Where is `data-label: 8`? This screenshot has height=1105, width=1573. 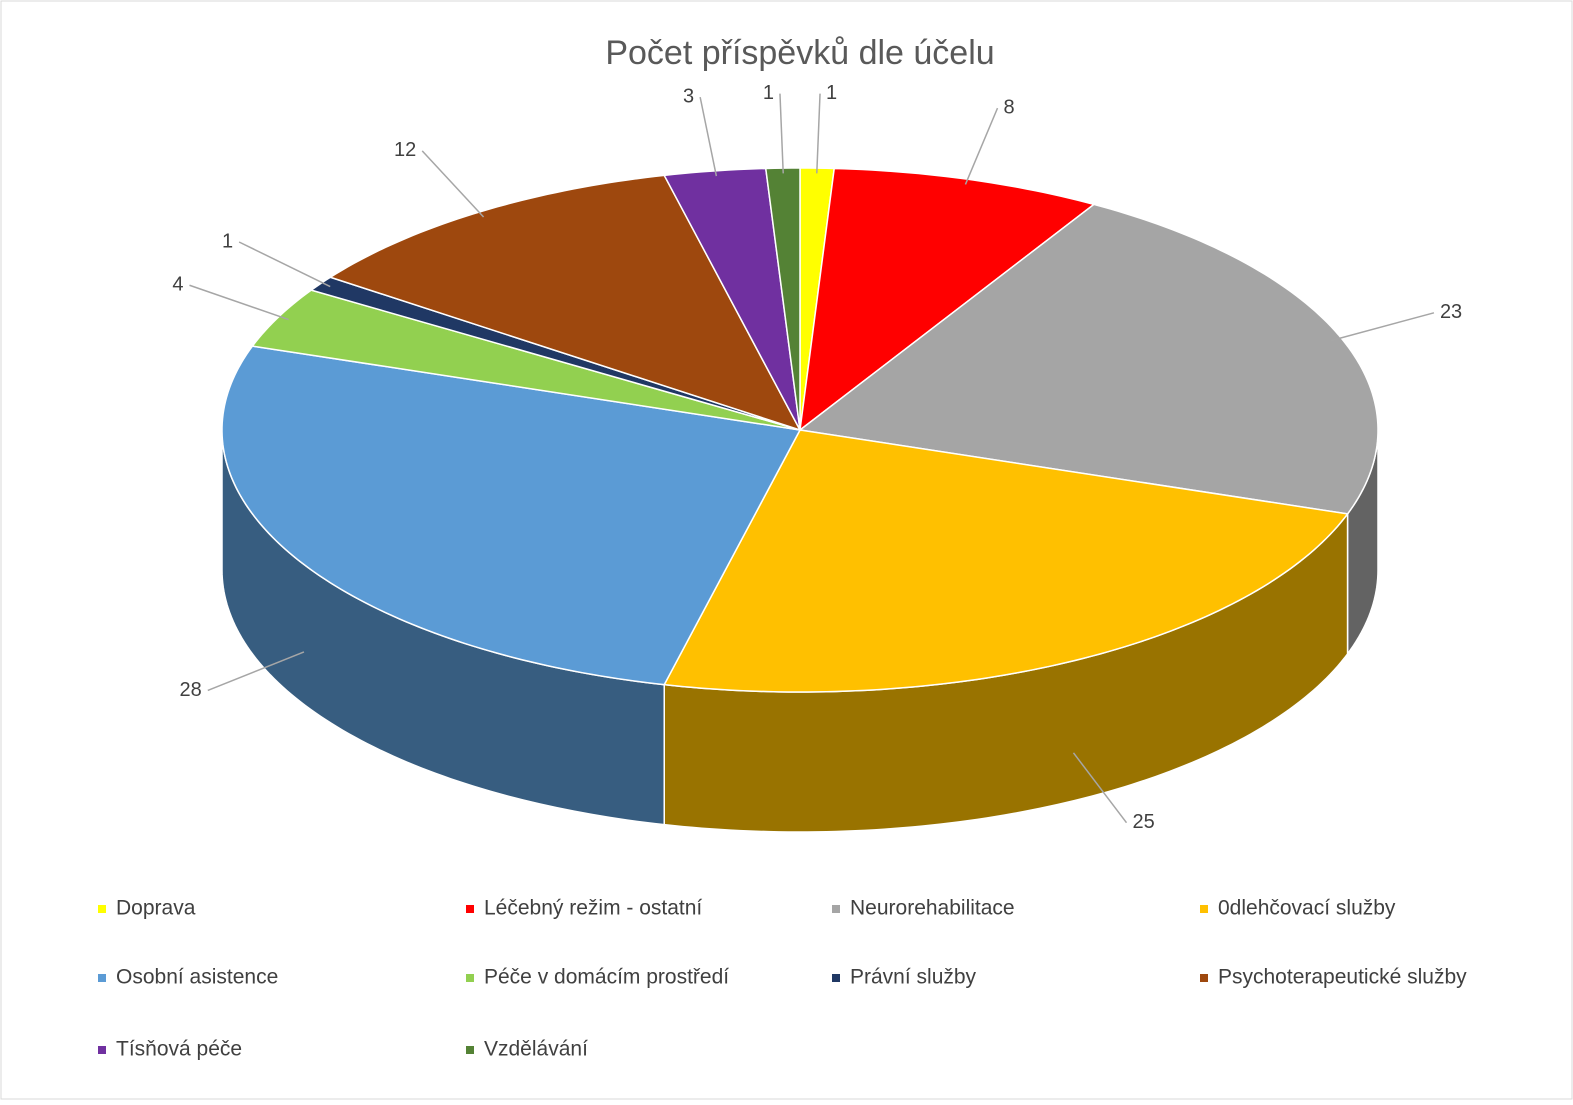
data-label: 8 is located at coordinates (1009, 107).